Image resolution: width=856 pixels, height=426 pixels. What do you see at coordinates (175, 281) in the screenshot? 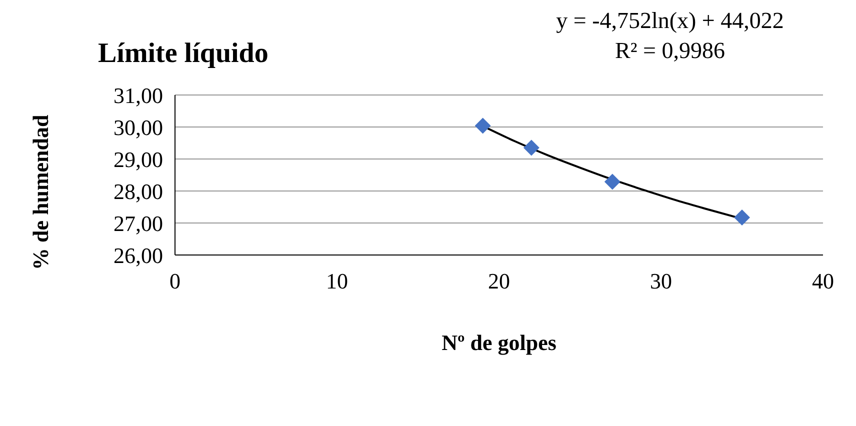
I see `x-tick-label: 0` at bounding box center [175, 281].